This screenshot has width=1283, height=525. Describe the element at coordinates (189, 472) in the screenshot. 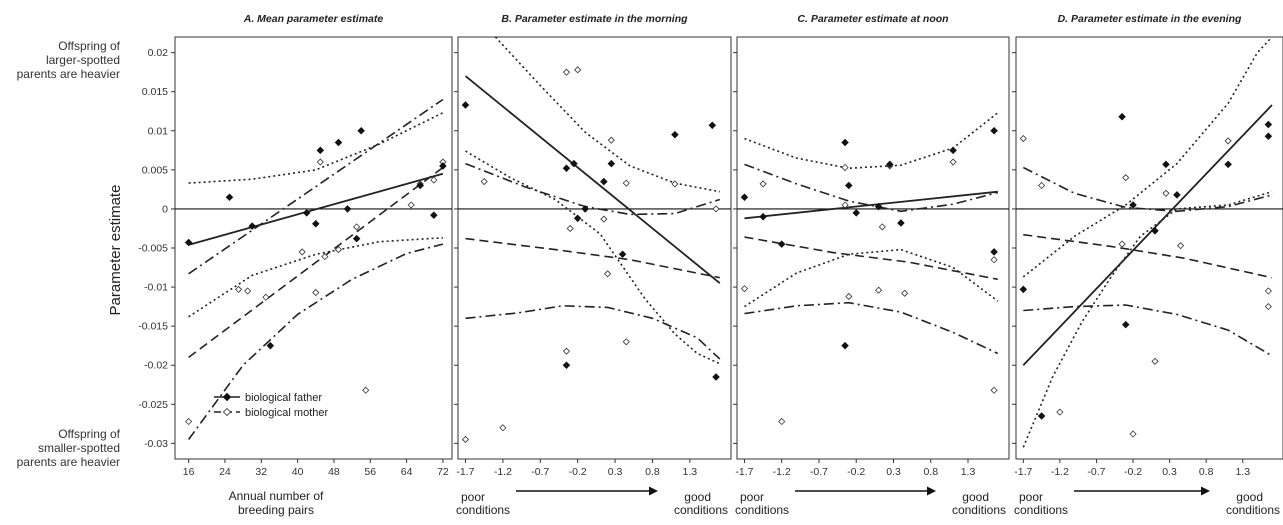

I see `x-tick-label: 16` at that location.